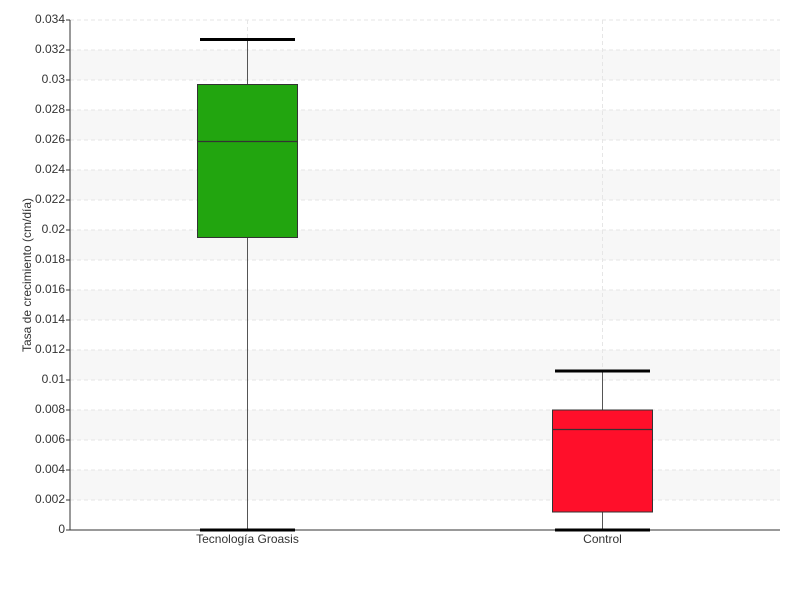 The height and width of the screenshot is (600, 800). I want to click on y-tick-label: 0.022, so click(50, 199).